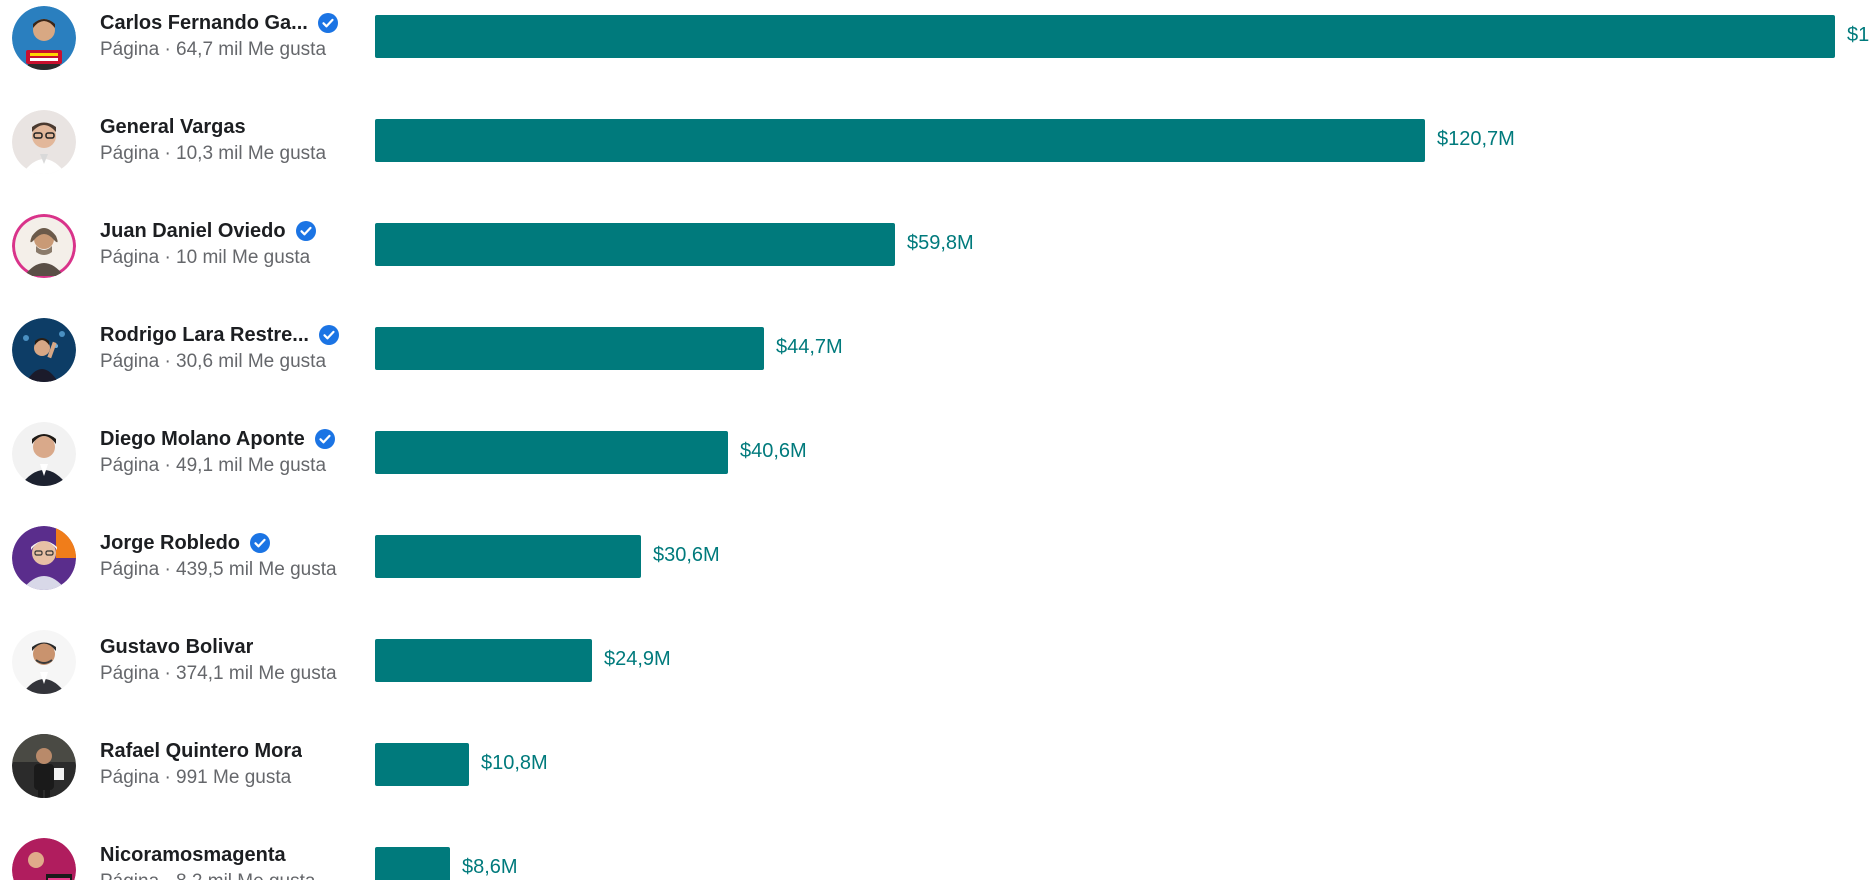 This screenshot has height=880, width=1870. Describe the element at coordinates (207, 875) in the screenshot. I see `page-likes-meta: Página · 8,2 mil Me gusta` at that location.